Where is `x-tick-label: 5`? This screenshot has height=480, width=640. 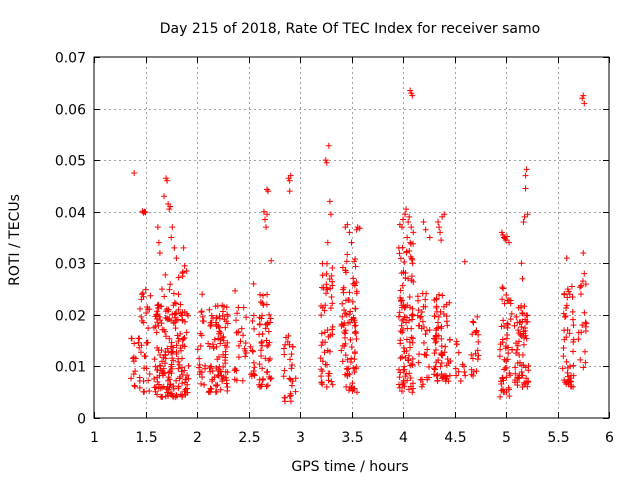 x-tick-label: 5 is located at coordinates (506, 438).